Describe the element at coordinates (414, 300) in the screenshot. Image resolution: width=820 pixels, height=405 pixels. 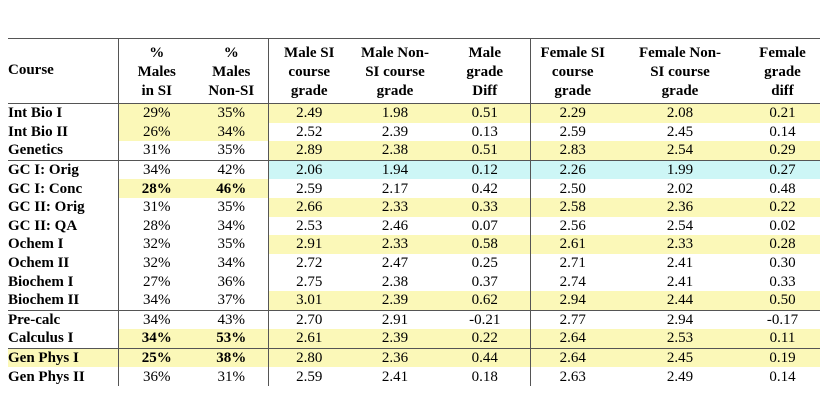
I see `table-row: Biochem II 34% 37% 3.01 2.39 0.62 2.94 2.44 0.50` at that location.